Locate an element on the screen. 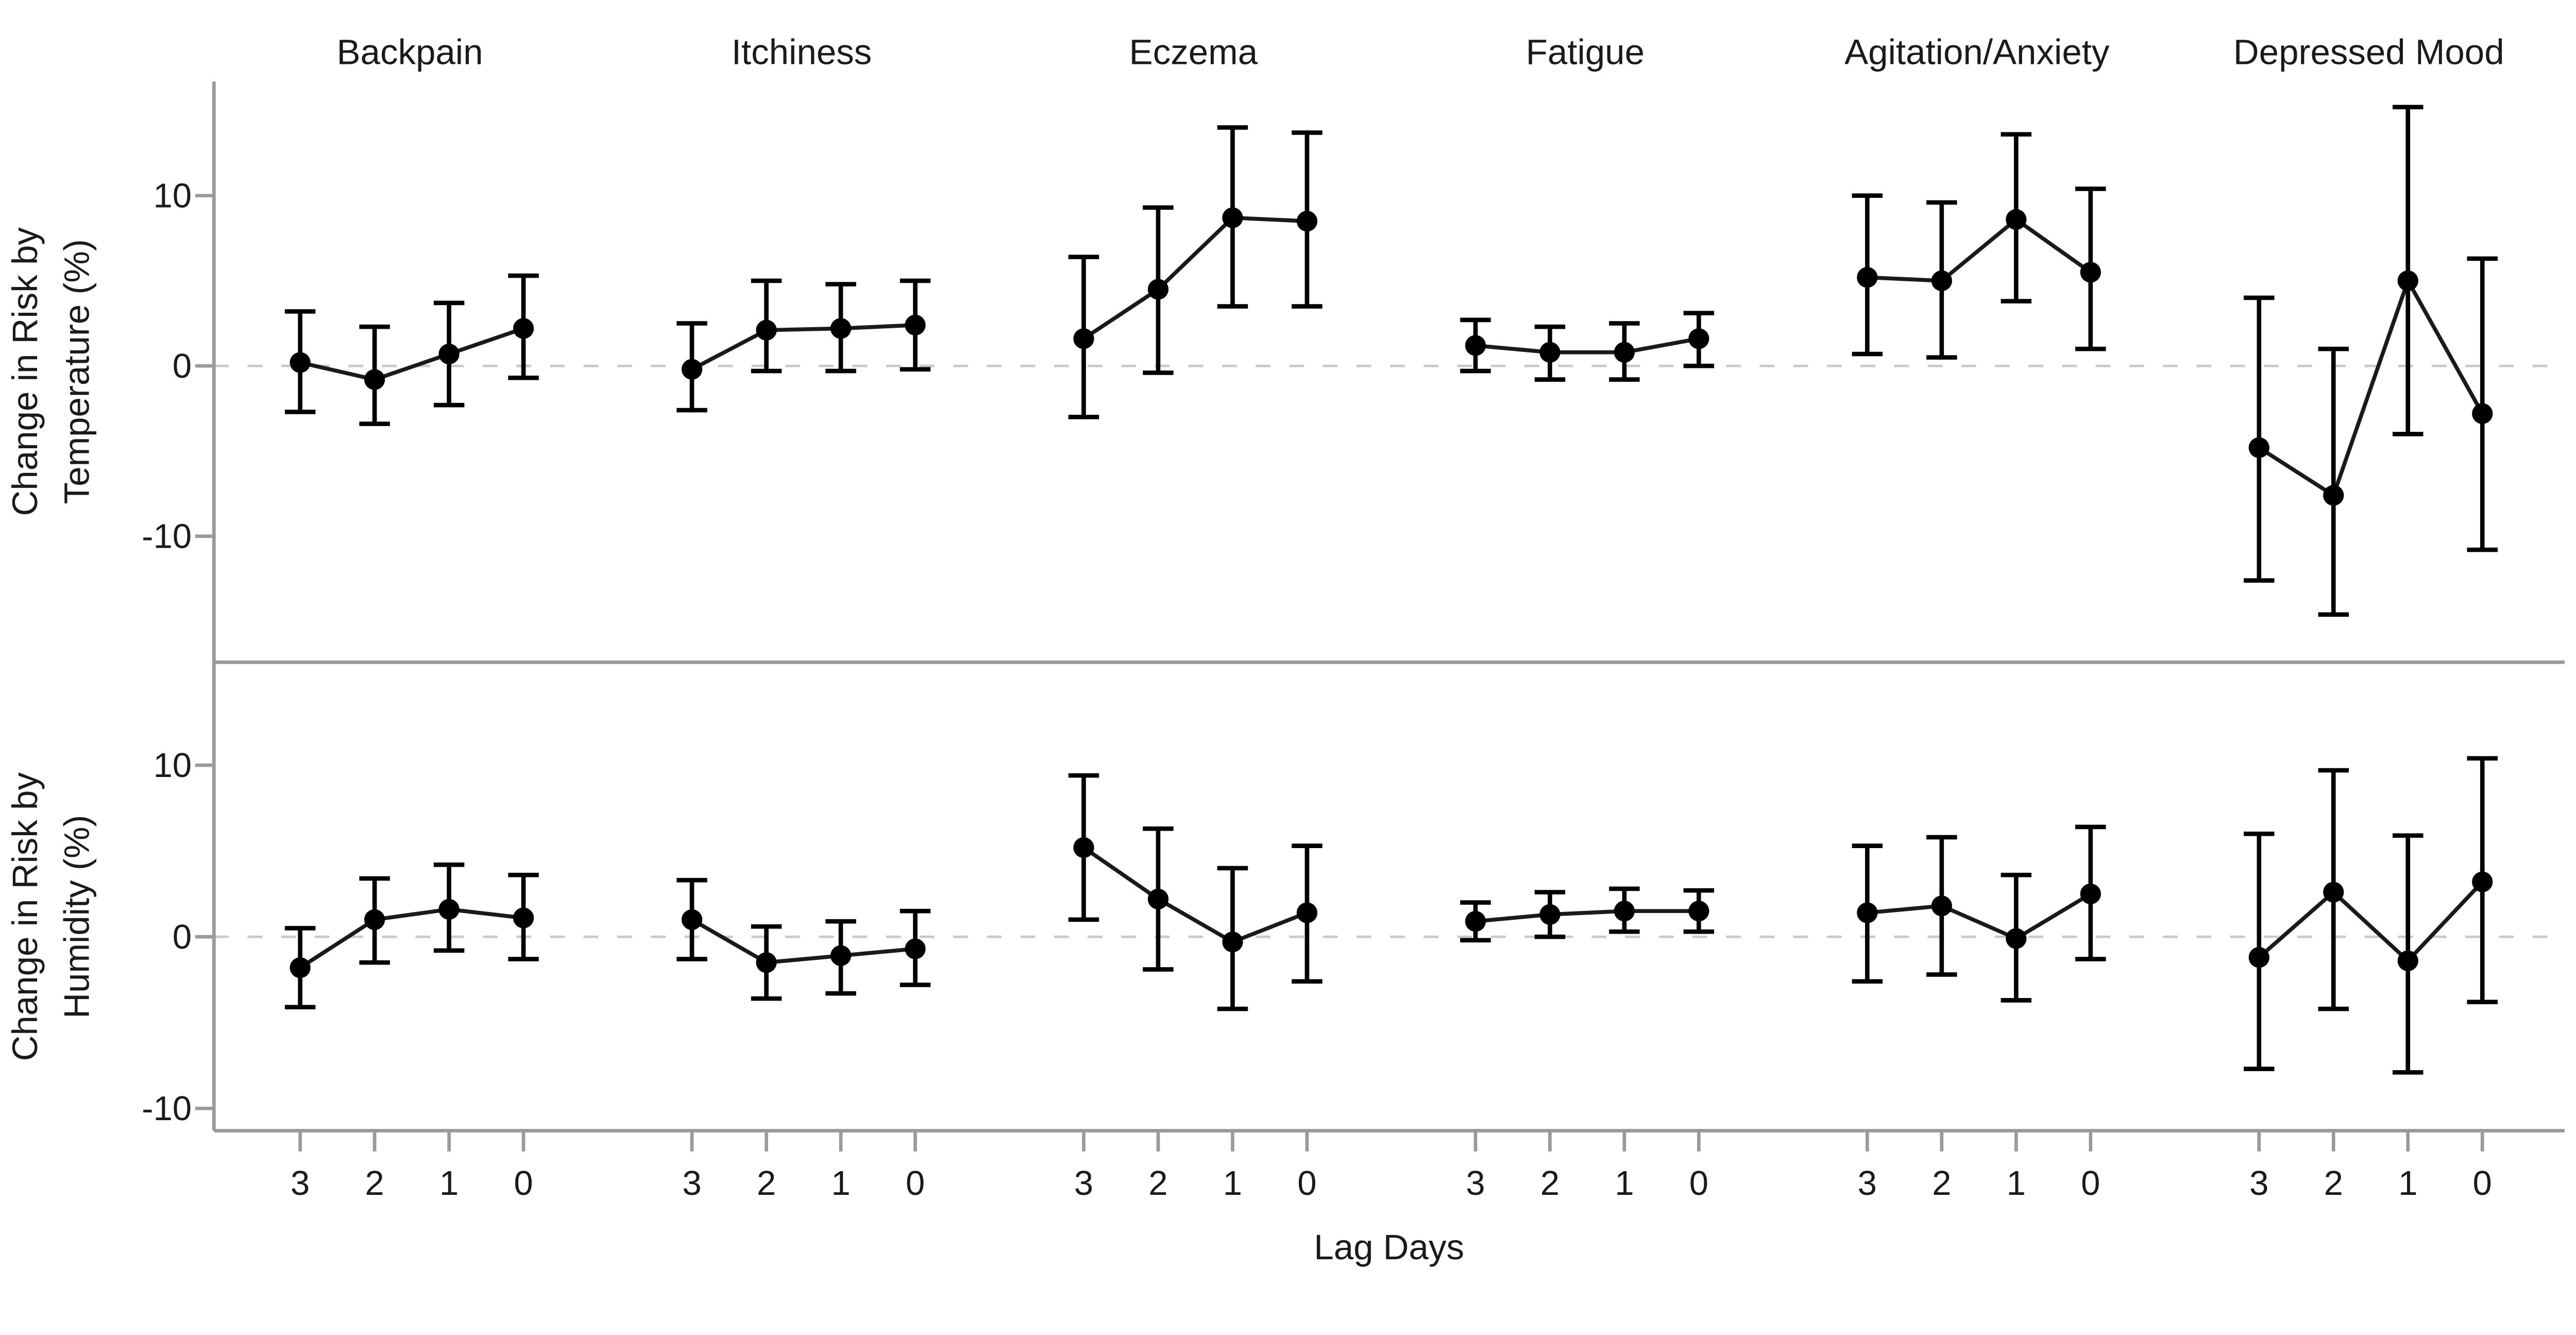 Image resolution: width=2576 pixels, height=1335 pixels. y-axis-label-temperature-line1: Change in Risk by is located at coordinates (25, 372).